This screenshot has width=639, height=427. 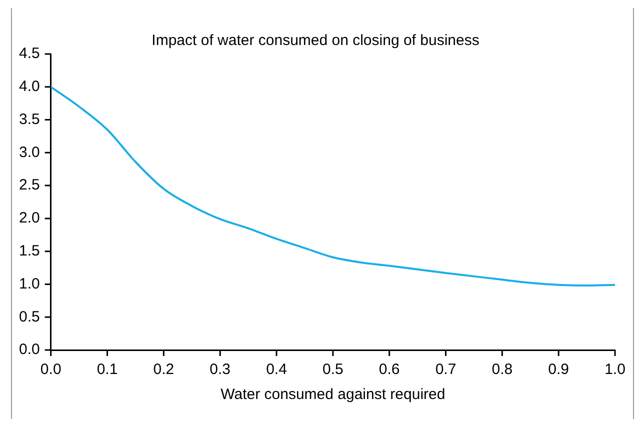 What do you see at coordinates (29, 185) in the screenshot?
I see `y-tick-label: 2.5` at bounding box center [29, 185].